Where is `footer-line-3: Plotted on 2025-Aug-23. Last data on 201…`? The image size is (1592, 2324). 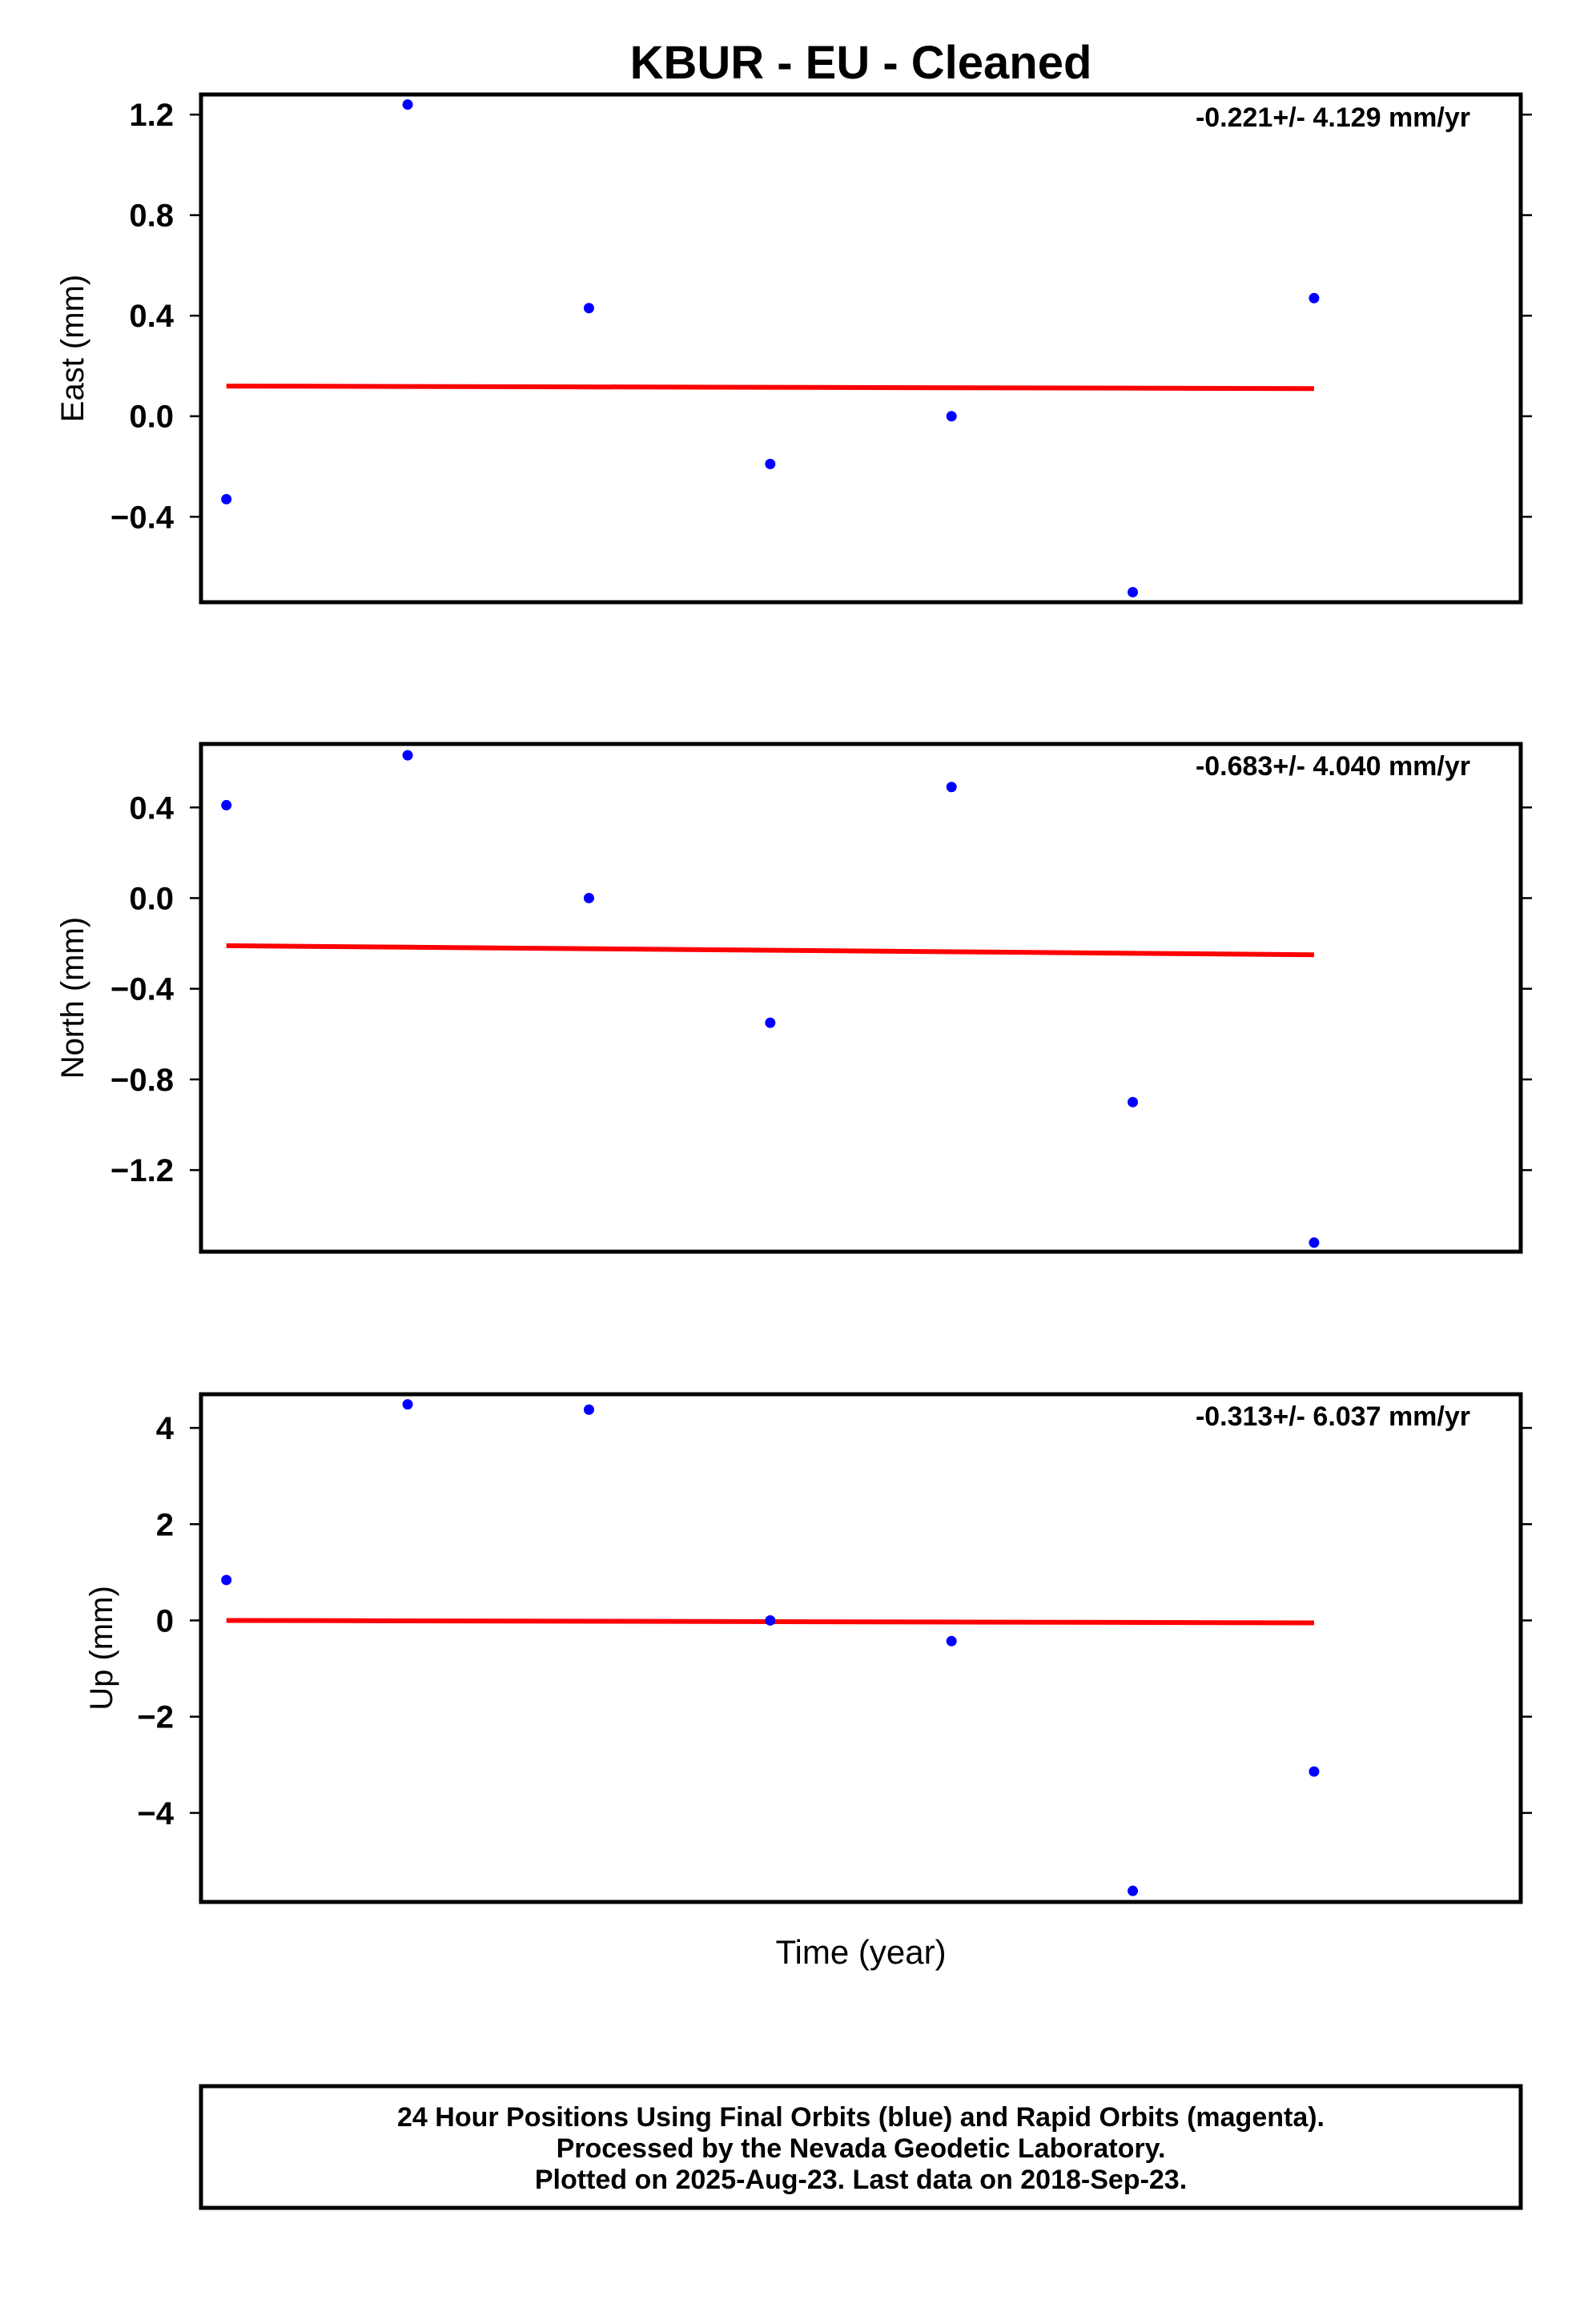 footer-line-3: Plotted on 2025-Aug-23. Last data on 201… is located at coordinates (861, 2180).